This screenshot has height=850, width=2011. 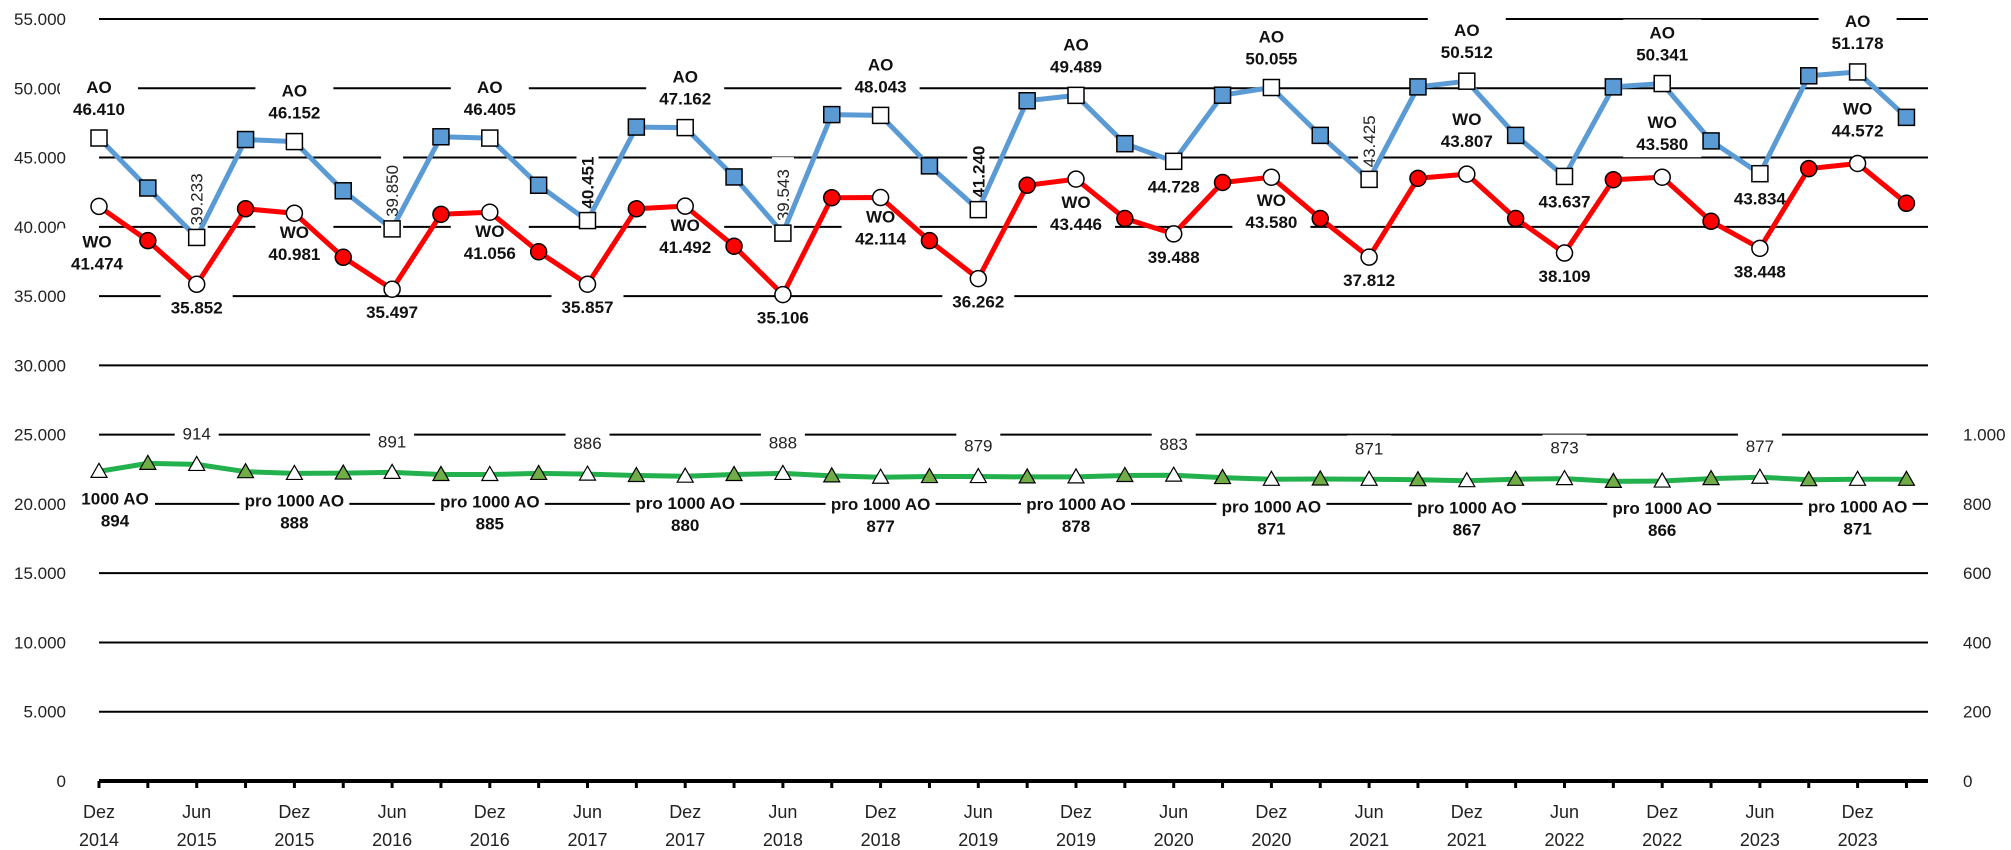 I want to click on data-label: 38.448, so click(x=1760, y=271).